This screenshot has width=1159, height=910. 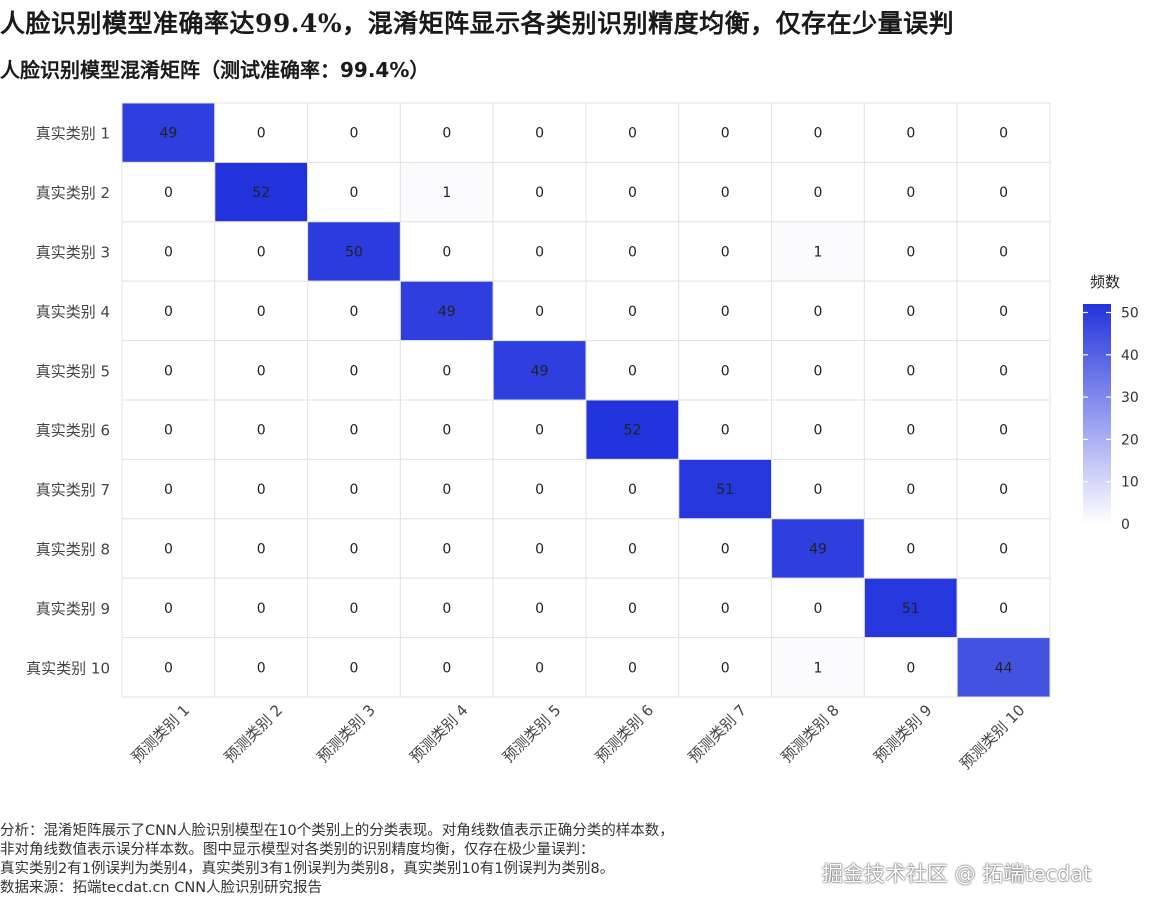 I want to click on cell-value-label: 50, so click(x=354, y=253).